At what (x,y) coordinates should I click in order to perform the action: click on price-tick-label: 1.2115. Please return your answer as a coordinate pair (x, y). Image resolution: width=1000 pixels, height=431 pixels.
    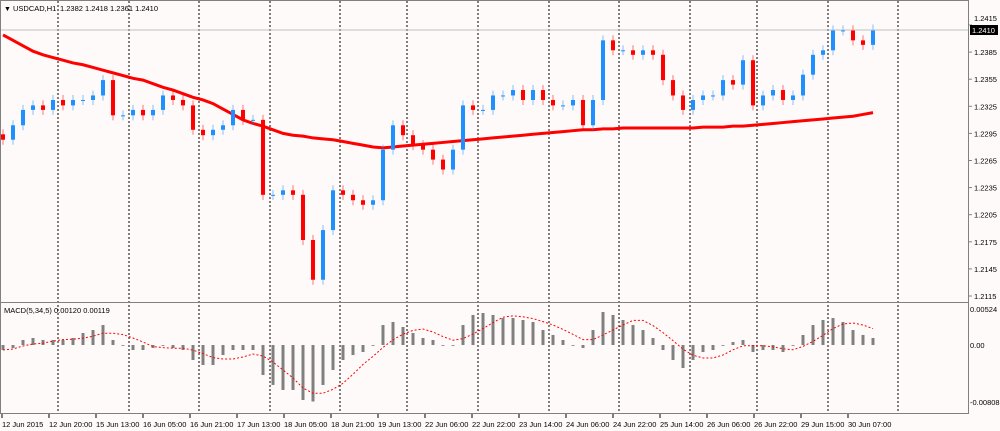
    Looking at the image, I should click on (985, 296).